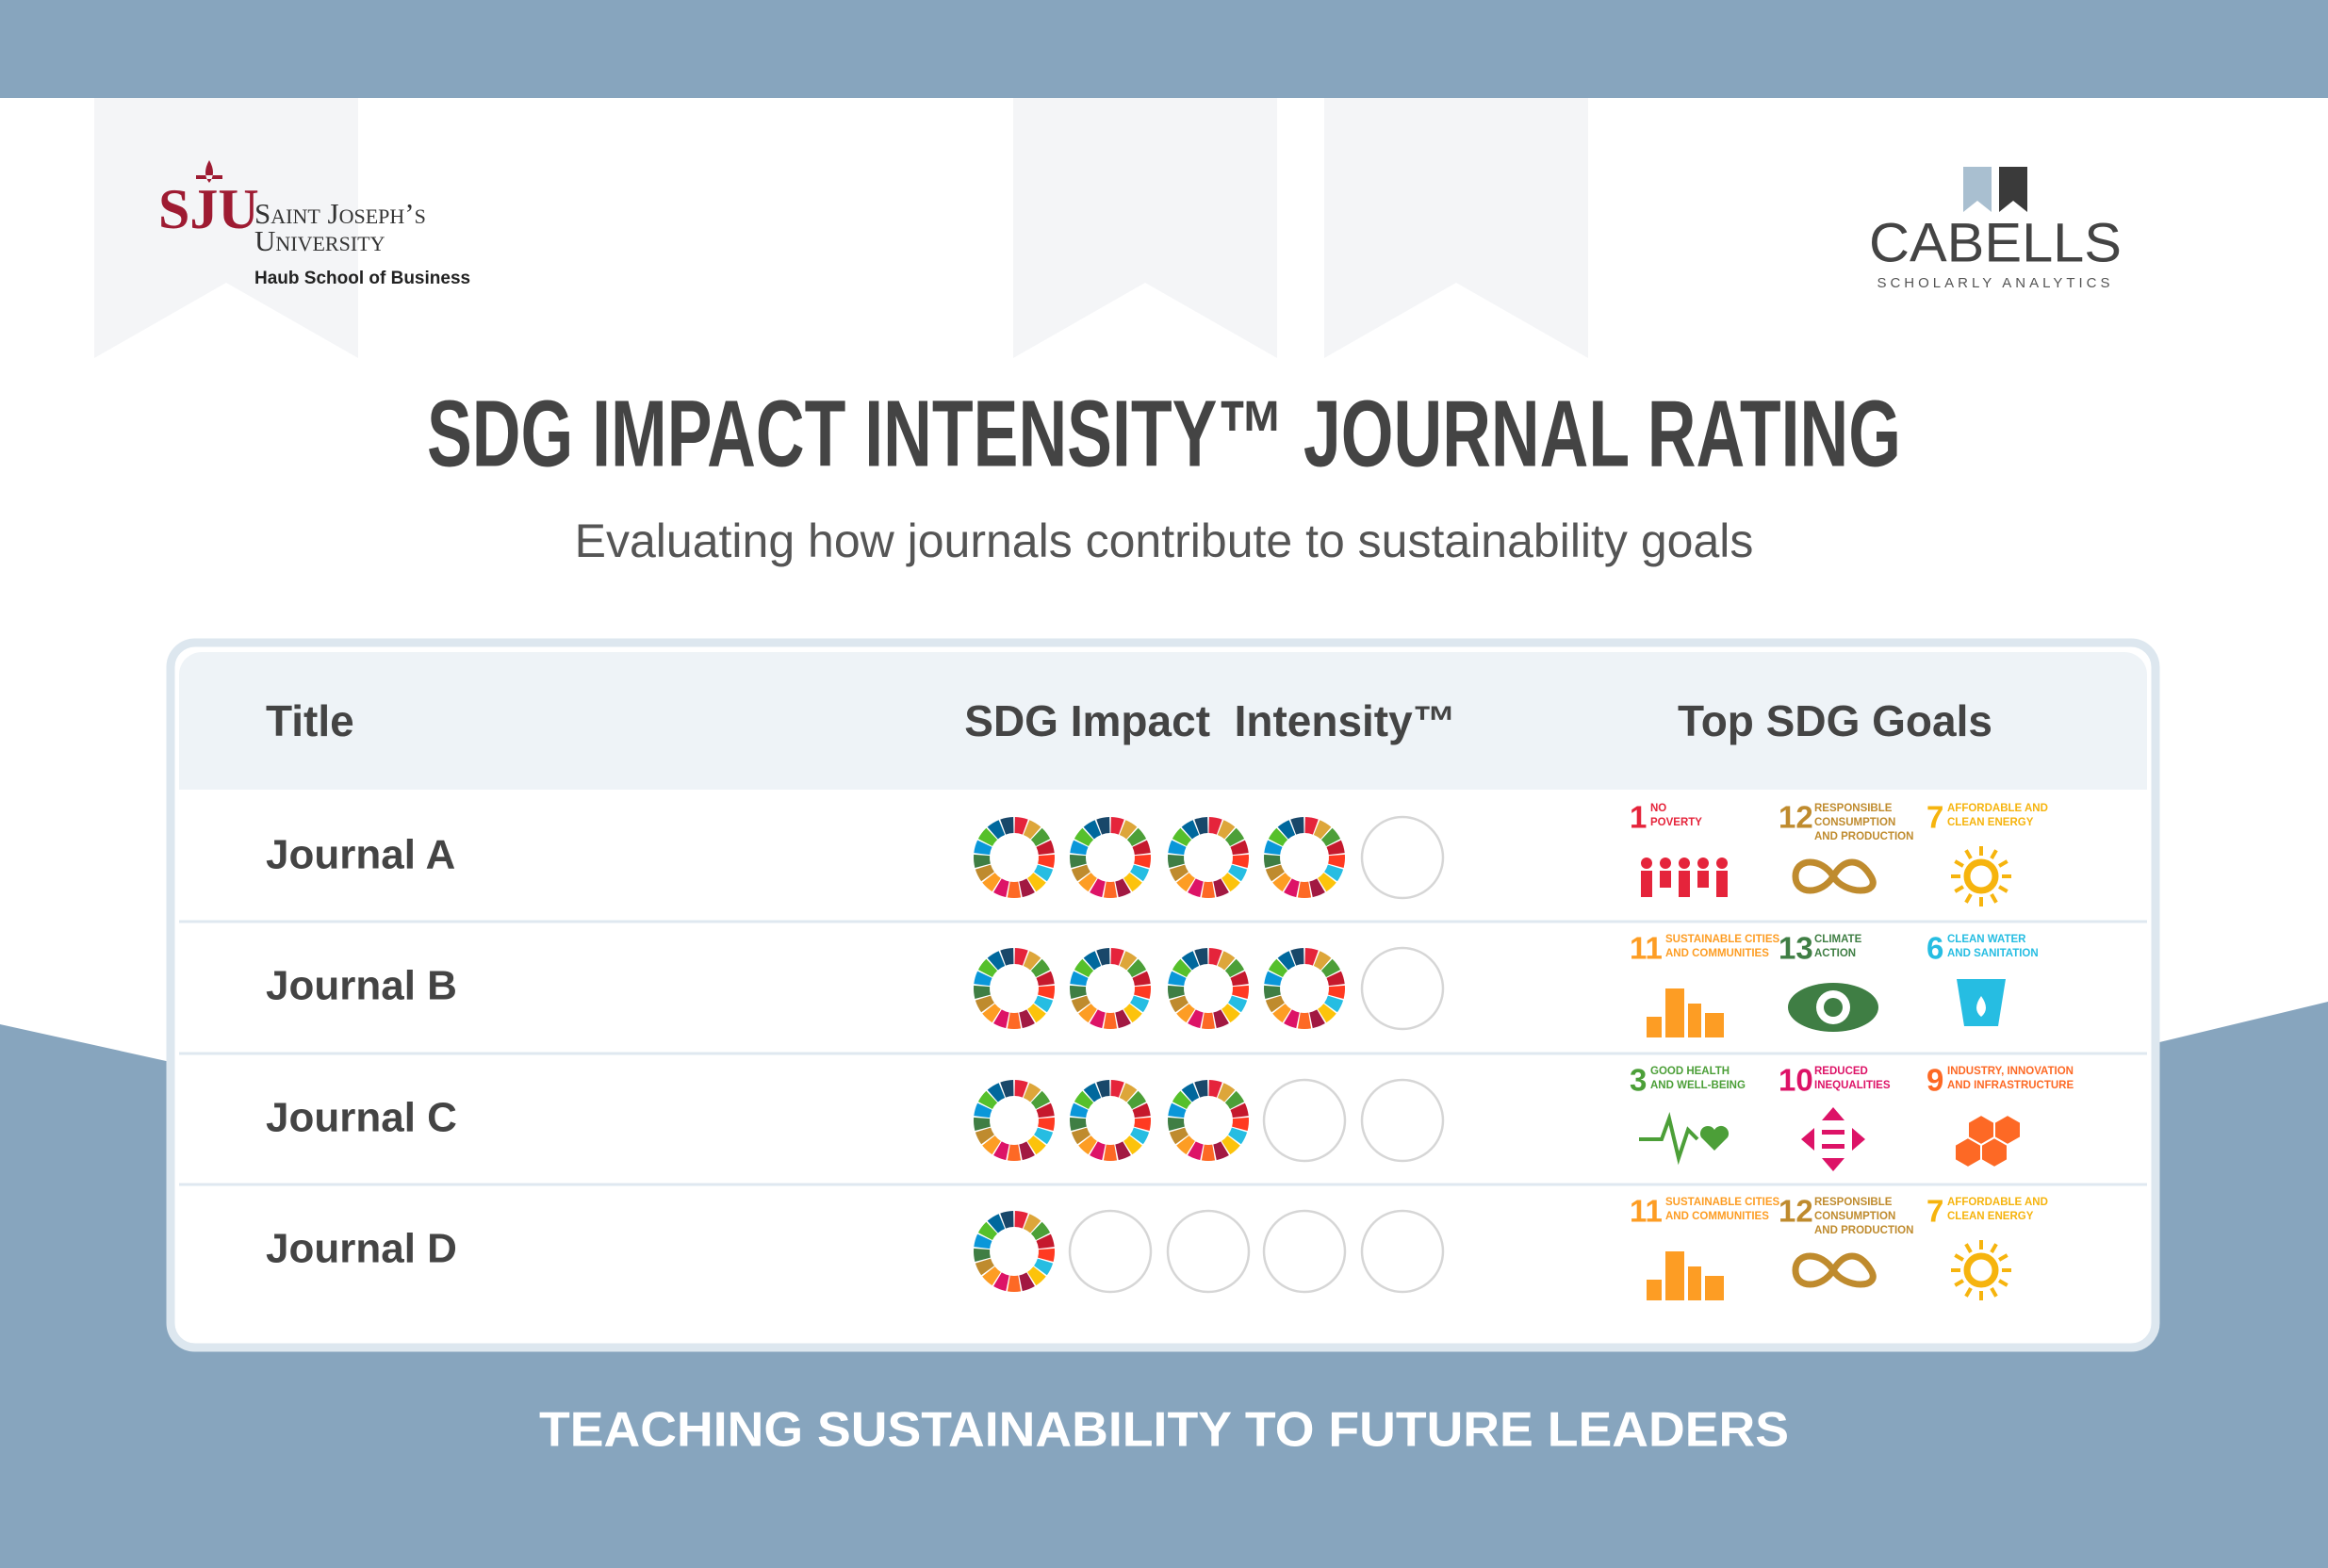 This screenshot has height=1568, width=2328. Describe the element at coordinates (1796, 949) in the screenshot. I see `goal-number: 13` at that location.